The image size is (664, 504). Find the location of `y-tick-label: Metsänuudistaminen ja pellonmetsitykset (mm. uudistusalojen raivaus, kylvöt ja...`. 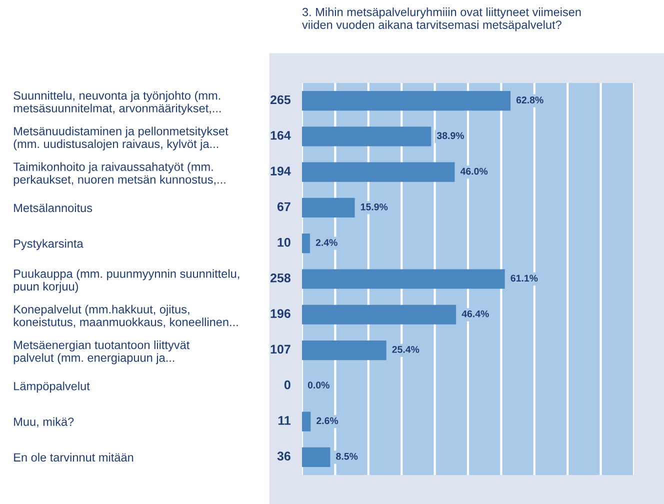

y-tick-label: Metsänuudistaminen ja pellonmetsitykset (mm. uudistusalojen raivaus, kylvöt ja... is located at coordinates (121, 138).